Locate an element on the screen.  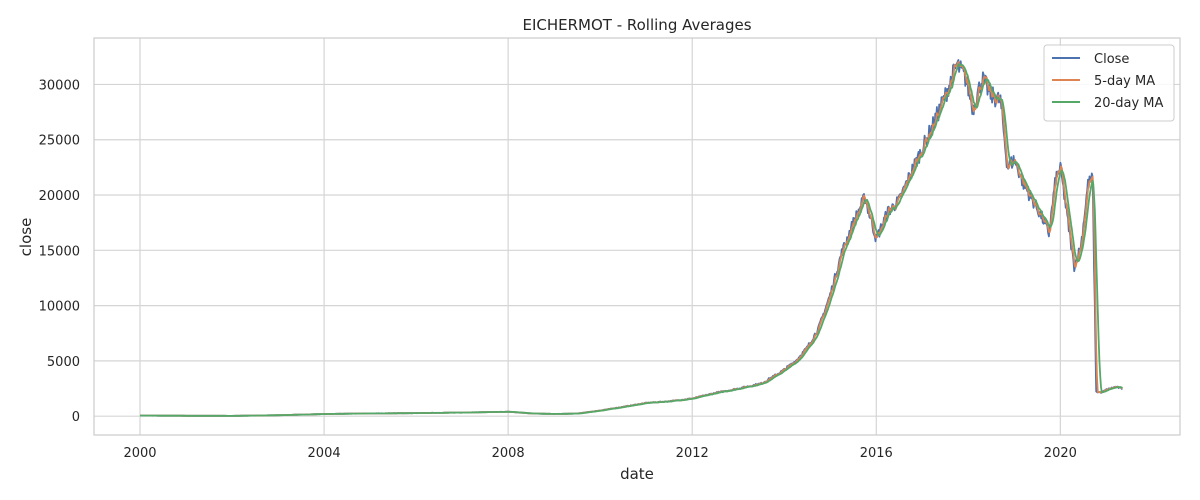
x-tick-label: 2020 is located at coordinates (1060, 453).